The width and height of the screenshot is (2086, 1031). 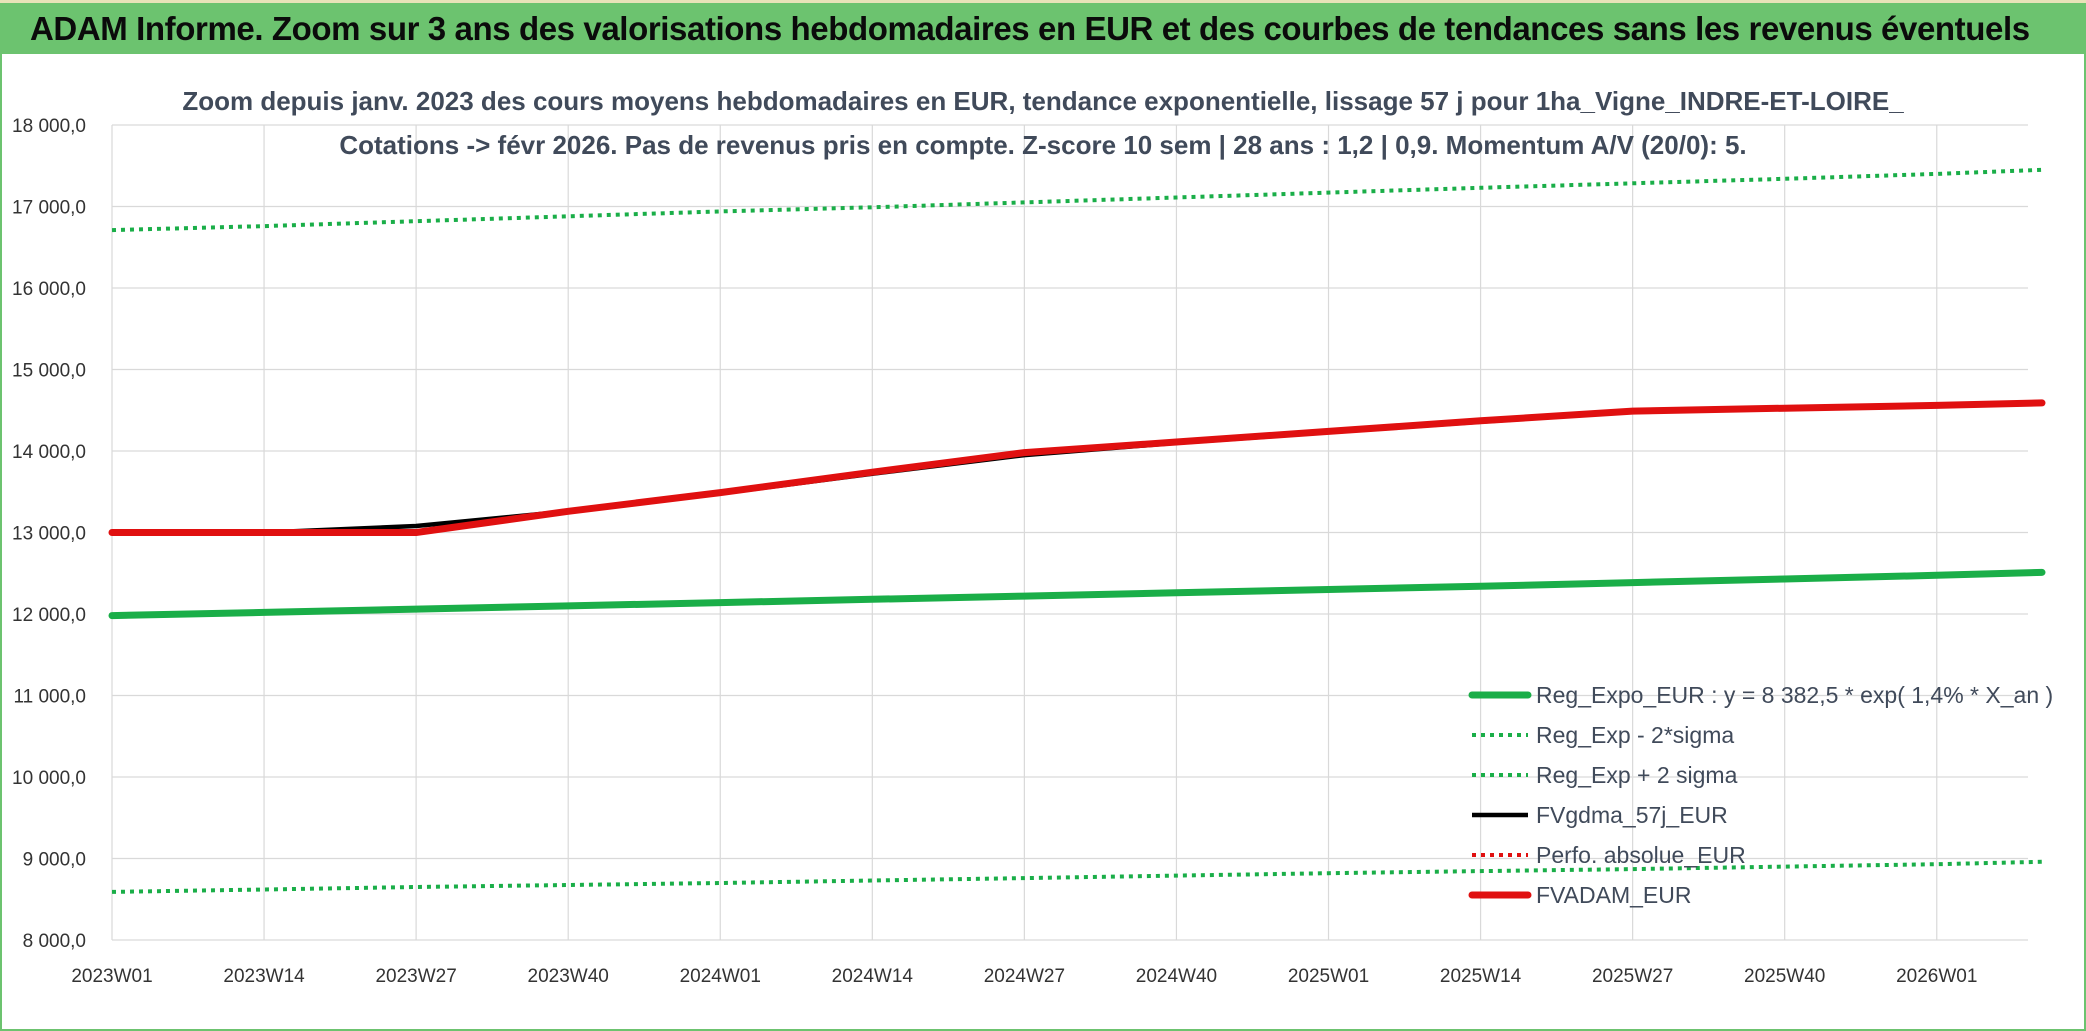 I want to click on x-tick-label: 2025W01, so click(x=1328, y=976).